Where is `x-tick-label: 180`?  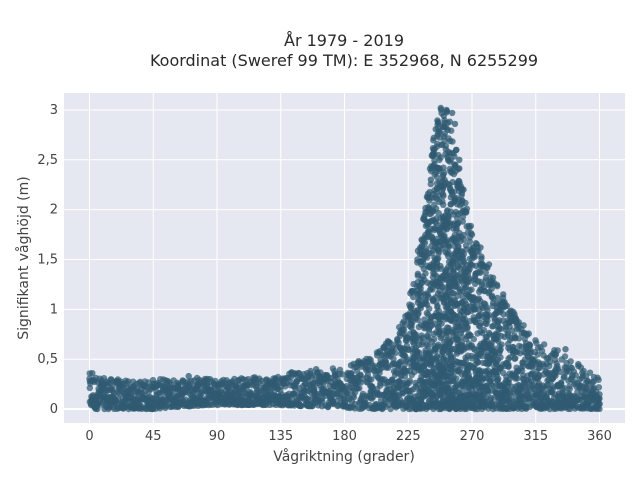
x-tick-label: 180 is located at coordinates (344, 436).